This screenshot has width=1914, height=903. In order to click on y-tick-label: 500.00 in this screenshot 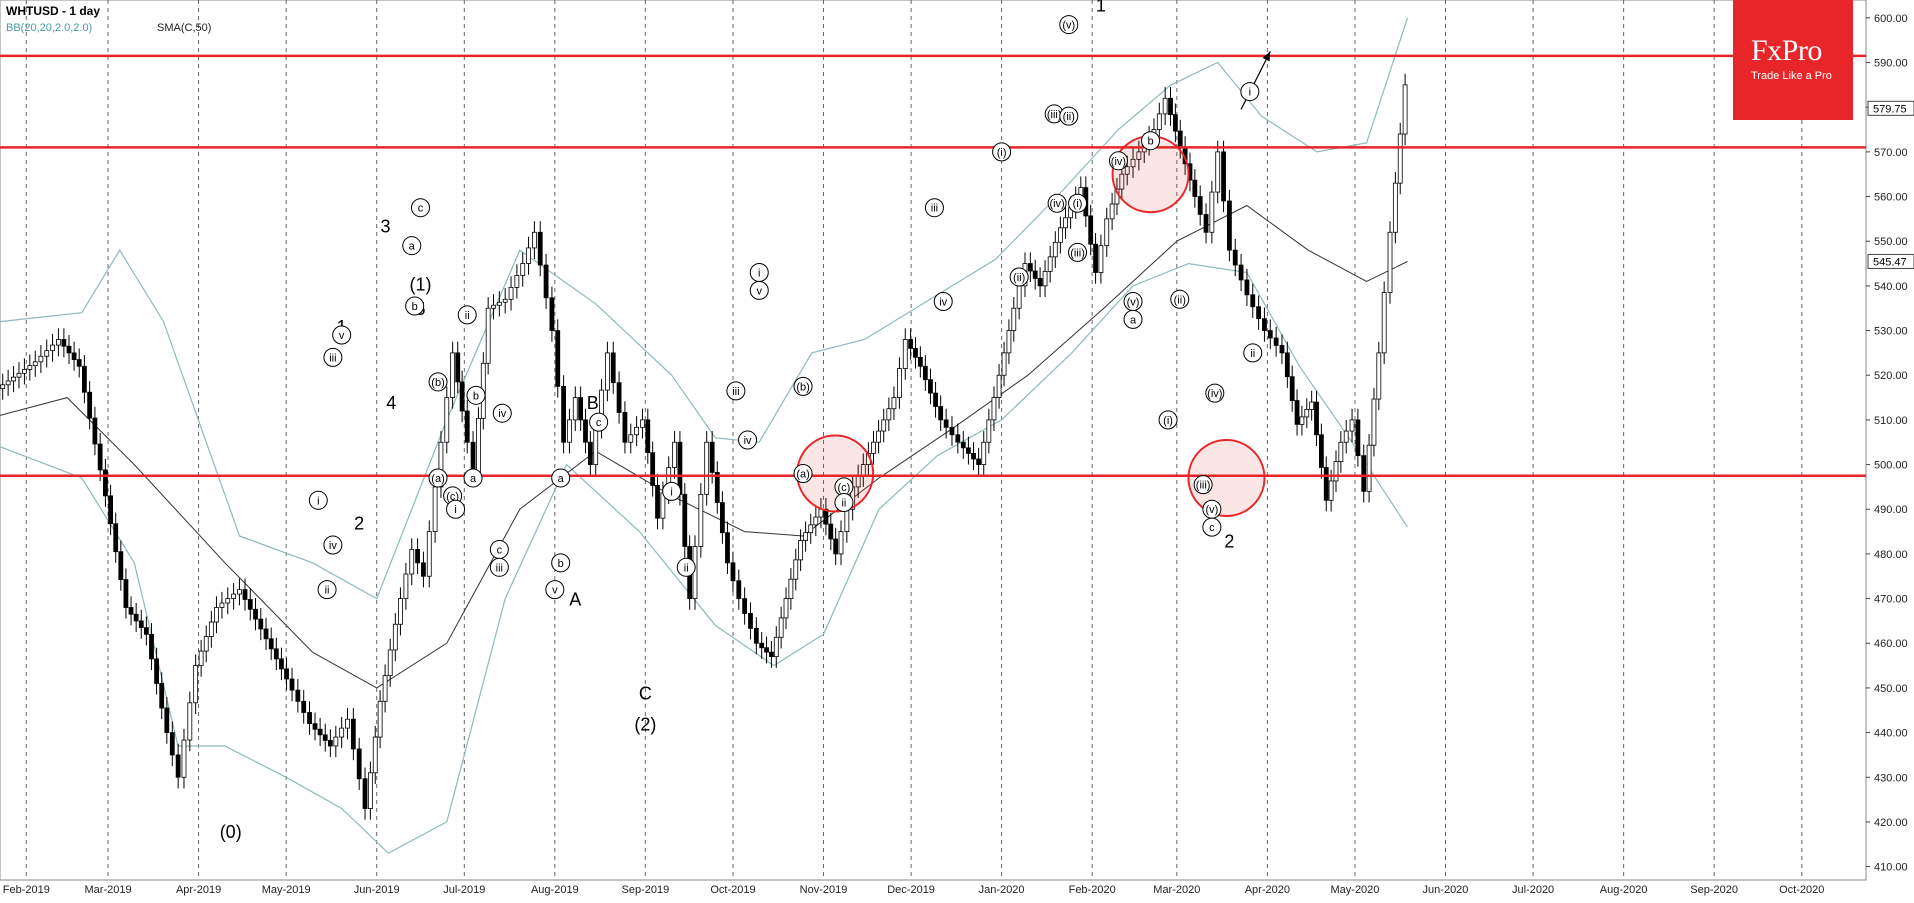, I will do `click(1891, 466)`.